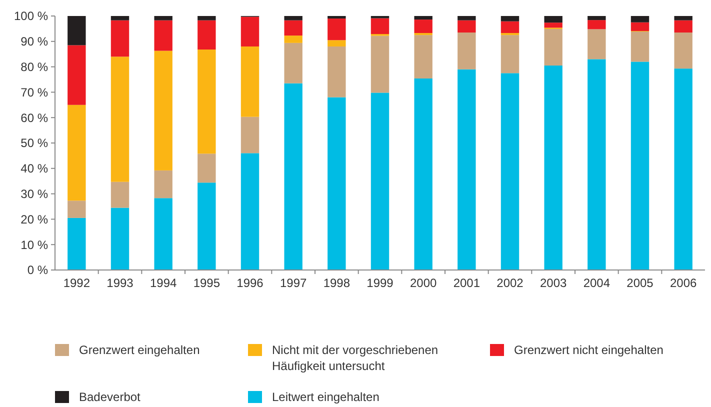  Describe the element at coordinates (34, 117) in the screenshot. I see `y-tick-label: 60 %` at that location.